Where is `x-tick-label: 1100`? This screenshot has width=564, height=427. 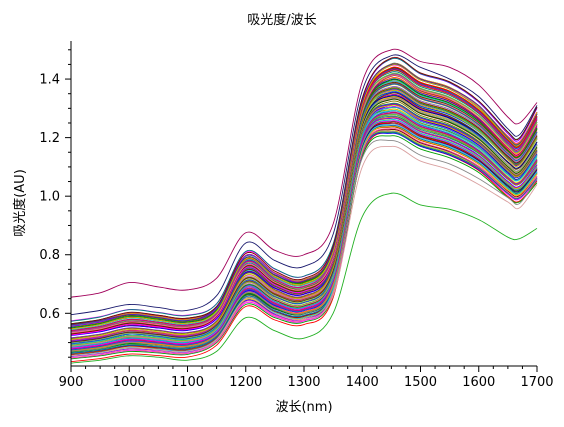
x-tick-label: 1100 is located at coordinates (187, 382).